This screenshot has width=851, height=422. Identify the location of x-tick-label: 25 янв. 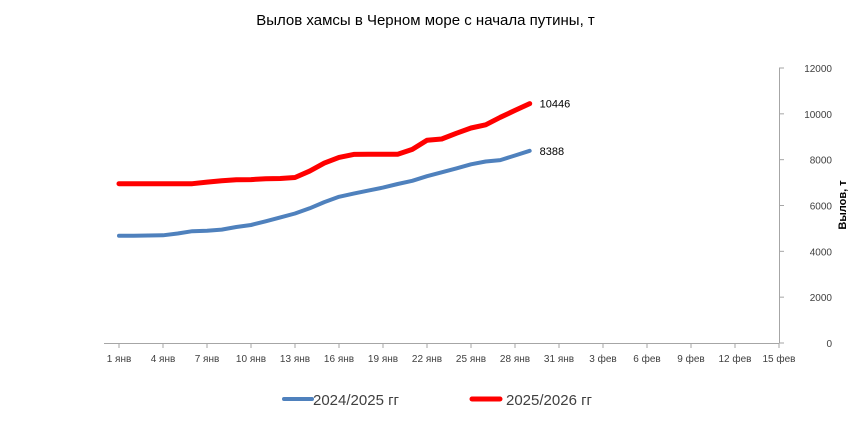
(471, 359).